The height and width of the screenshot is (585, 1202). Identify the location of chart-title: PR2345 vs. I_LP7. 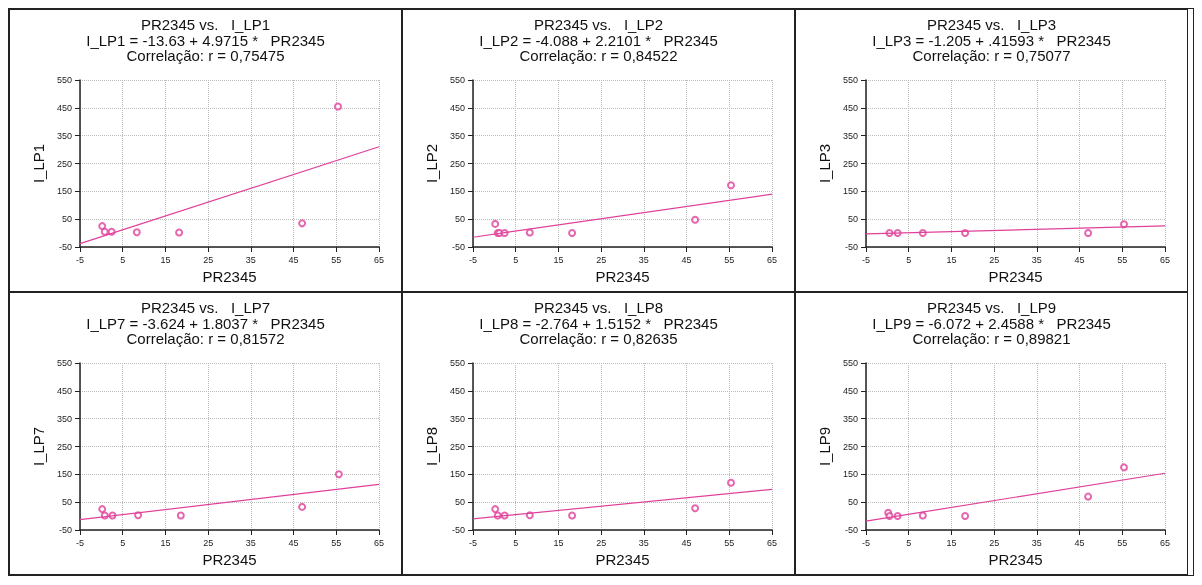
(205, 307).